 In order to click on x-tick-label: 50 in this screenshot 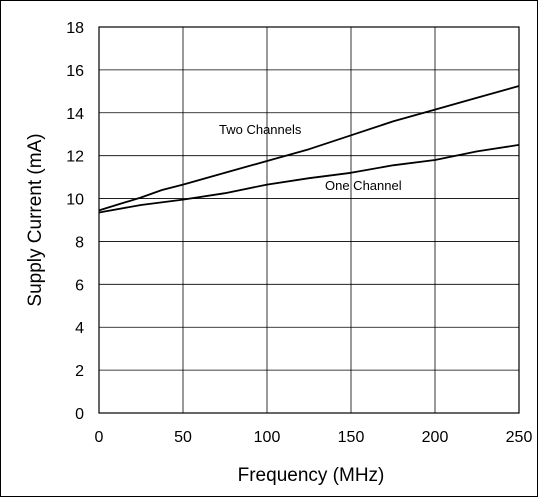, I will do `click(183, 437)`.